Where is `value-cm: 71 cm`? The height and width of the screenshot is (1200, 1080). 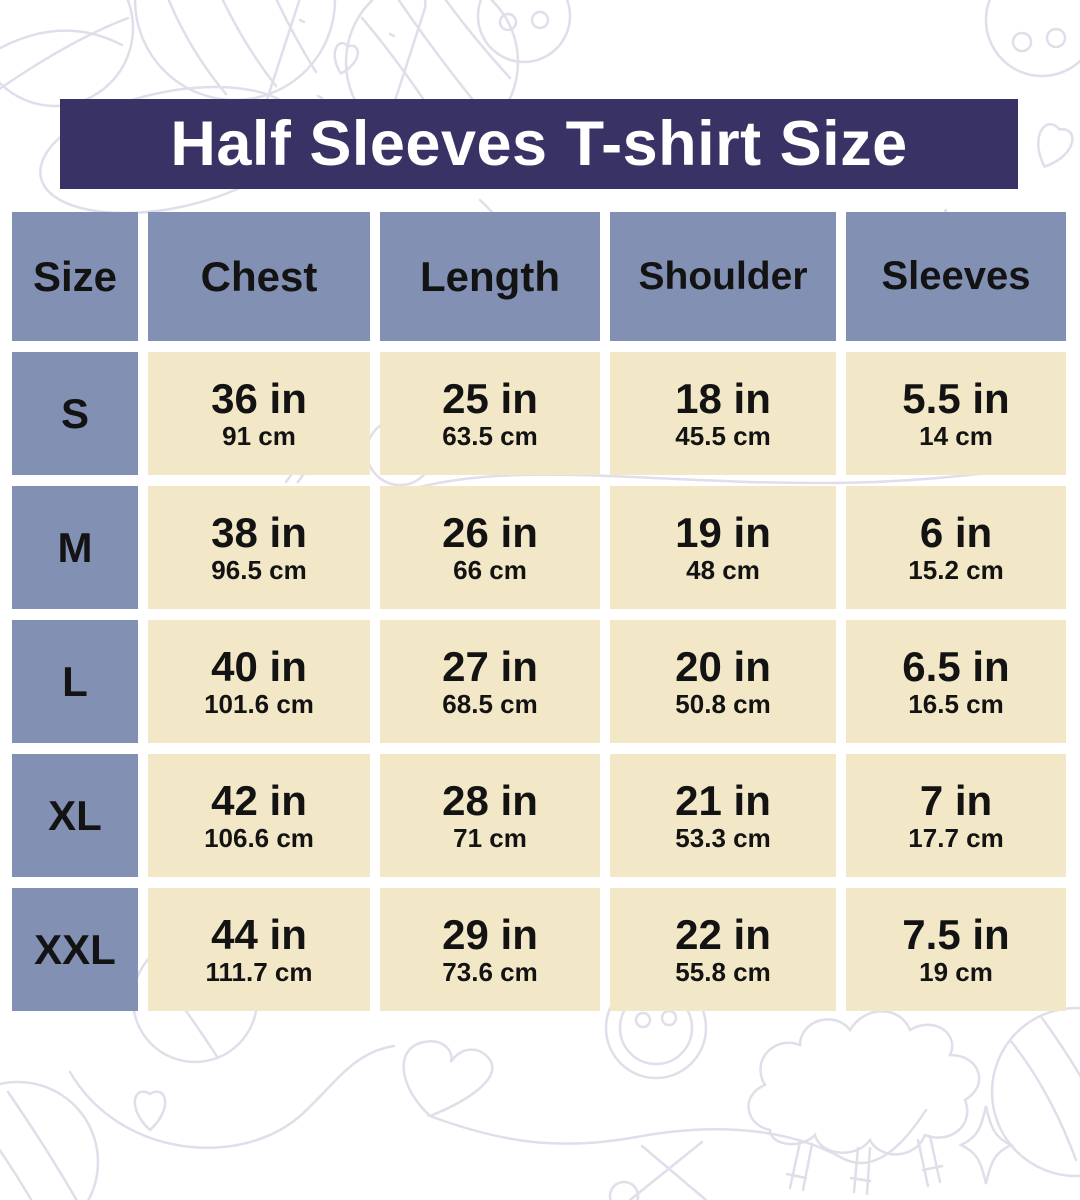 value-cm: 71 cm is located at coordinates (490, 838).